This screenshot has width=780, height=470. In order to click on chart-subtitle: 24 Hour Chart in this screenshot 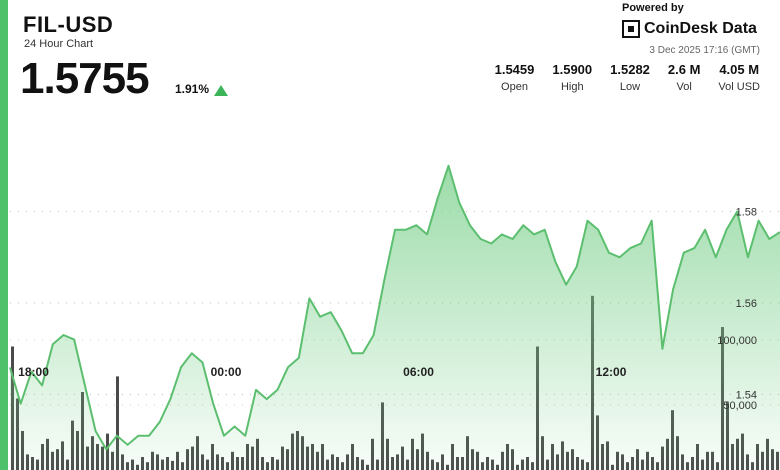, I will do `click(59, 44)`.